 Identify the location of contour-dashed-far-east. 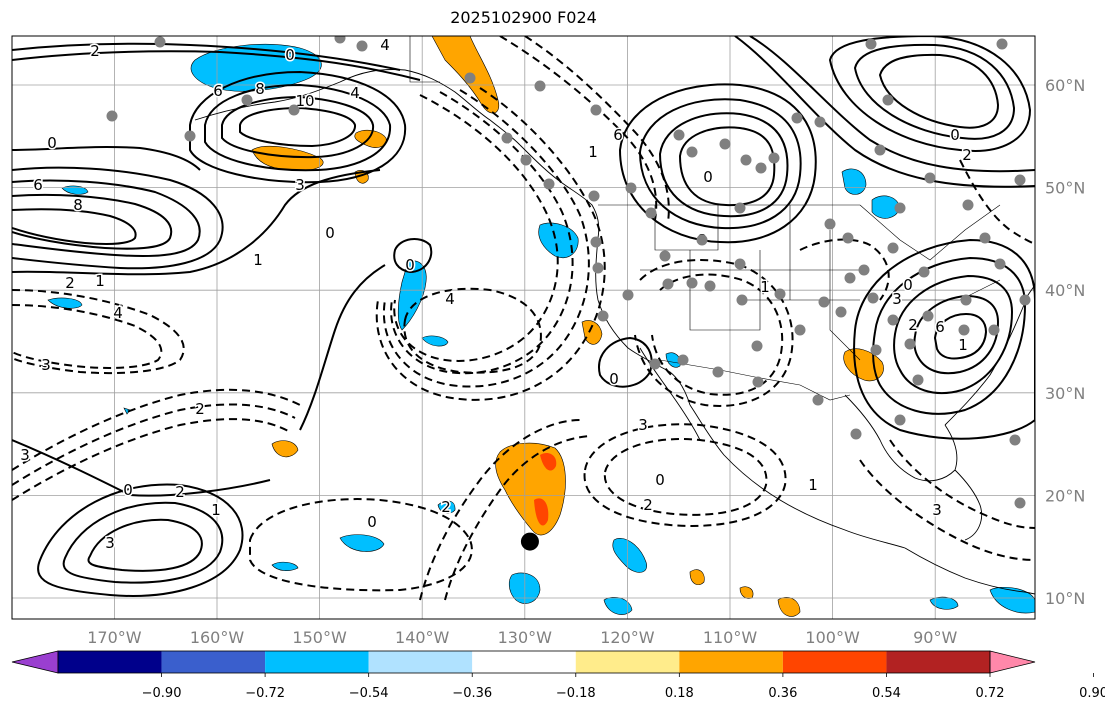
(997, 202).